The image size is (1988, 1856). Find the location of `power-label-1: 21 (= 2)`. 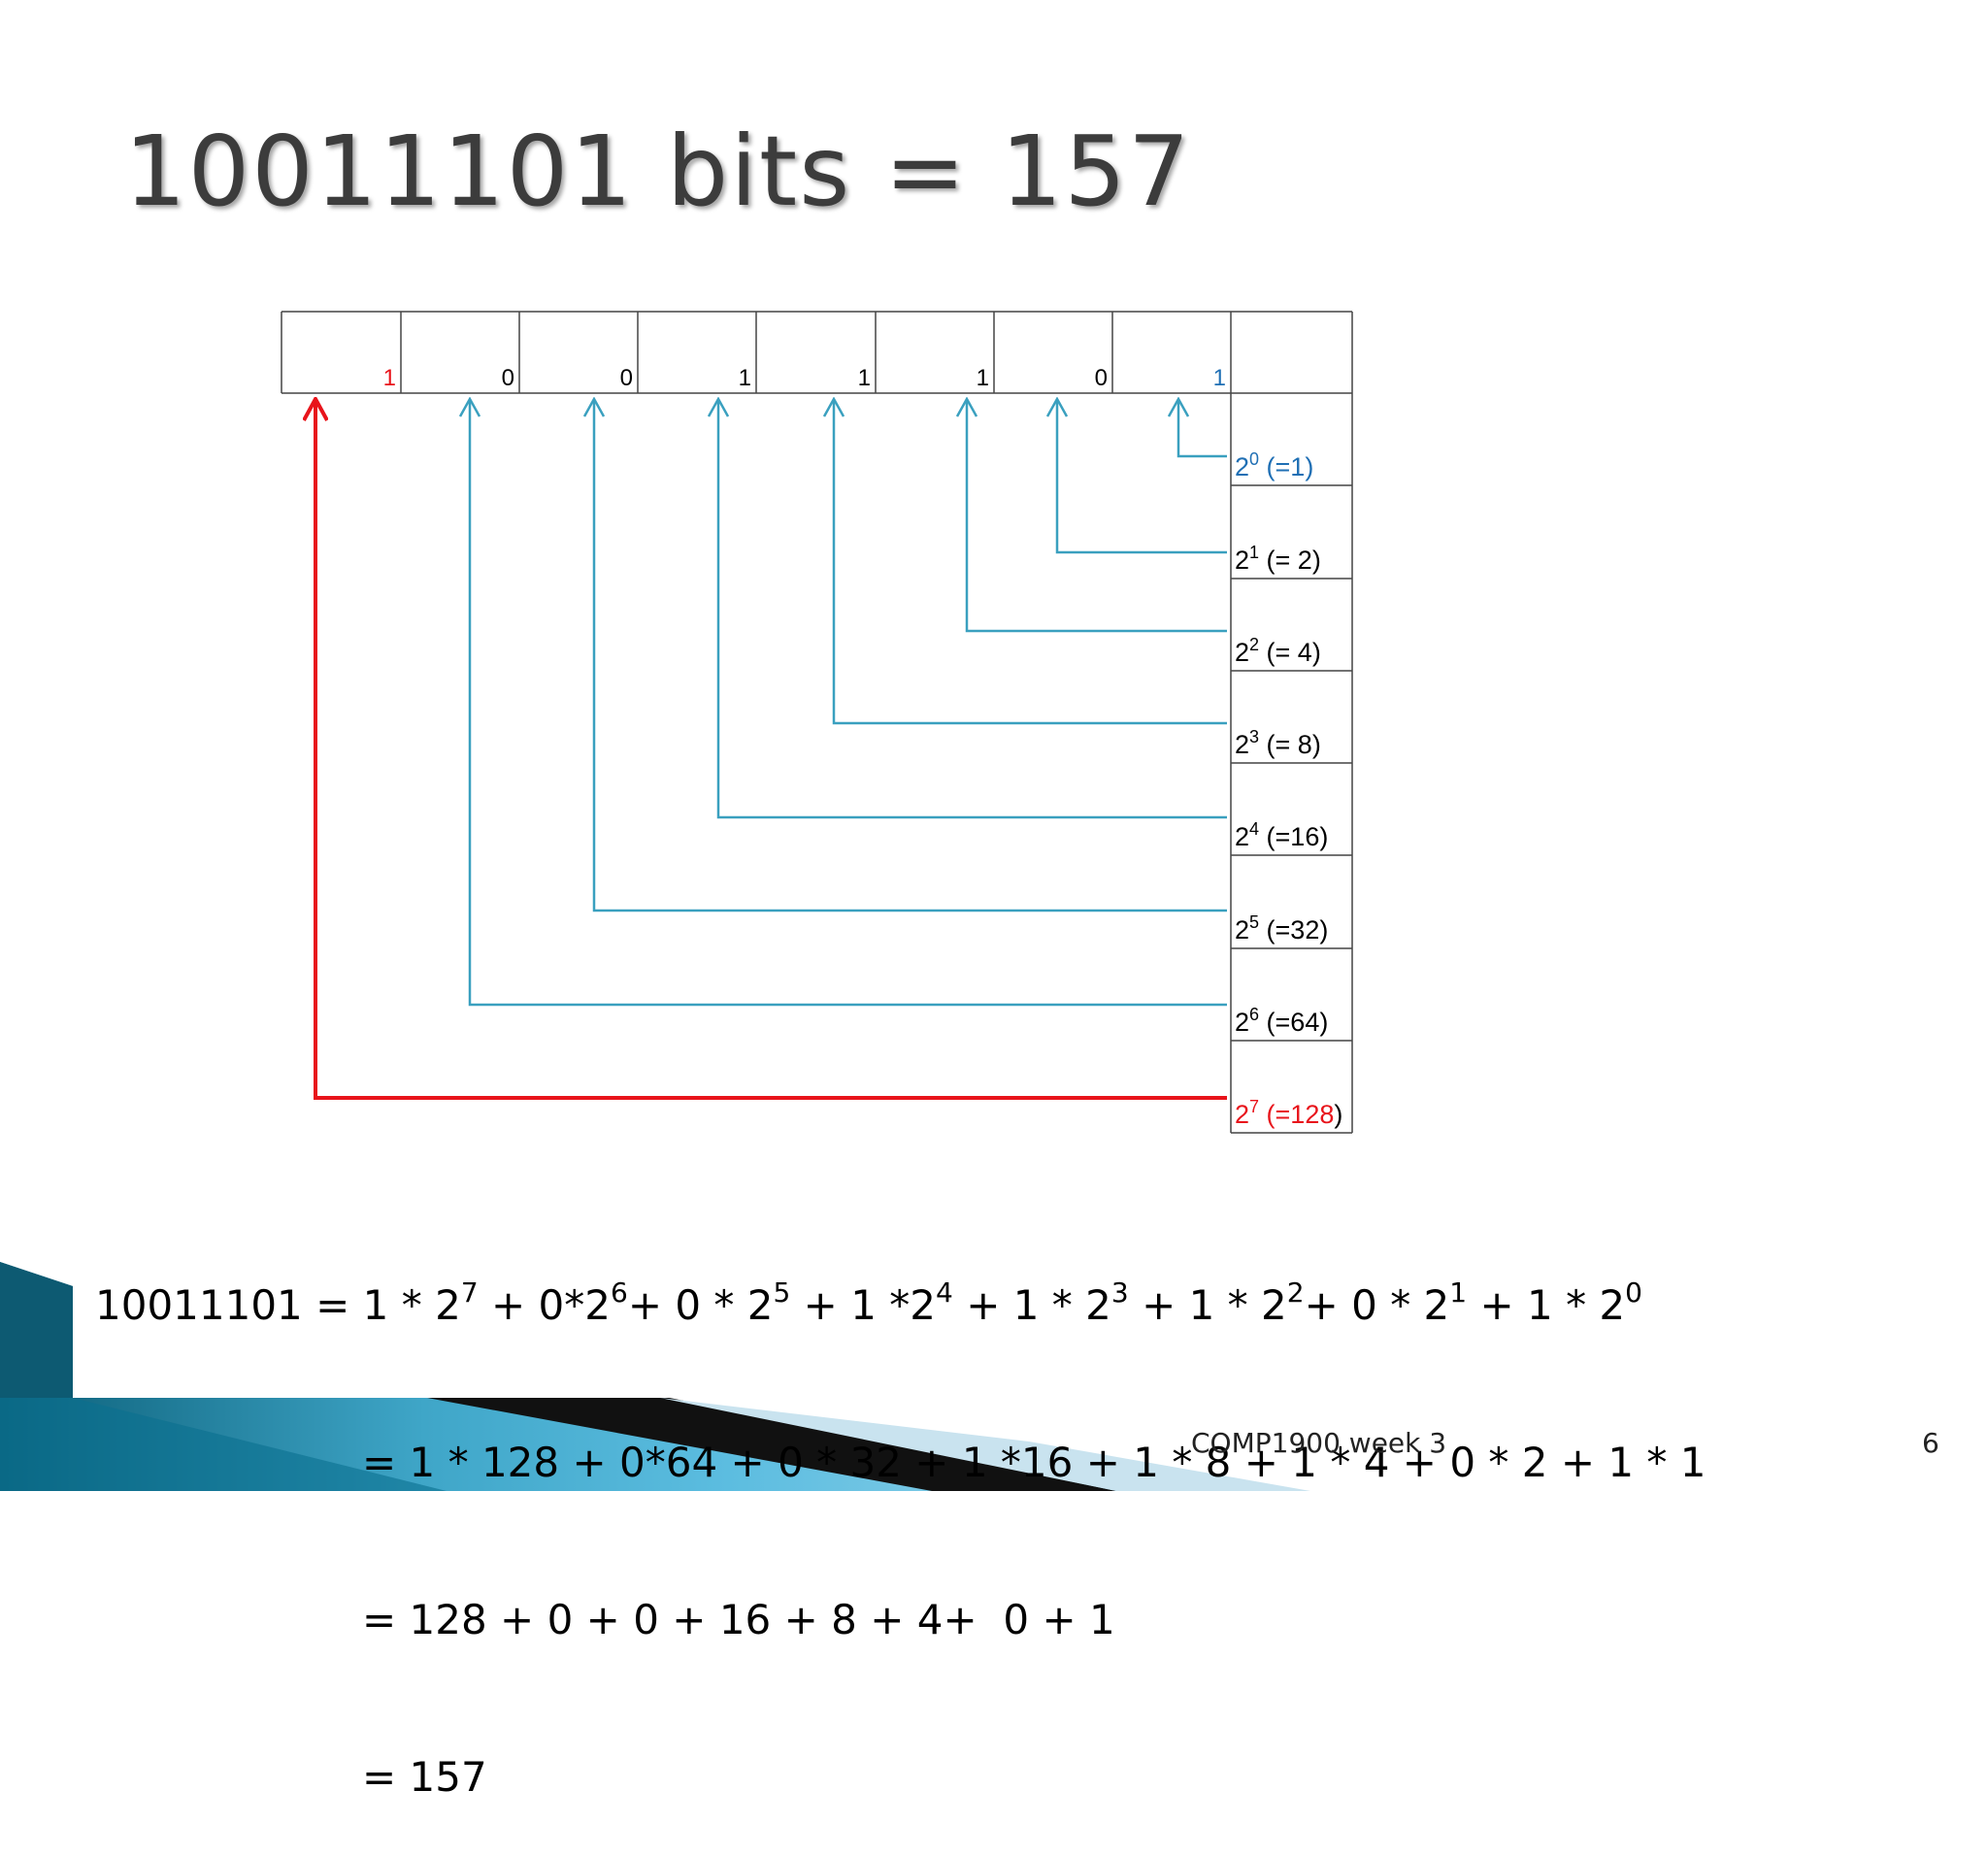

power-label-1: 21 (= 2) is located at coordinates (1278, 559).